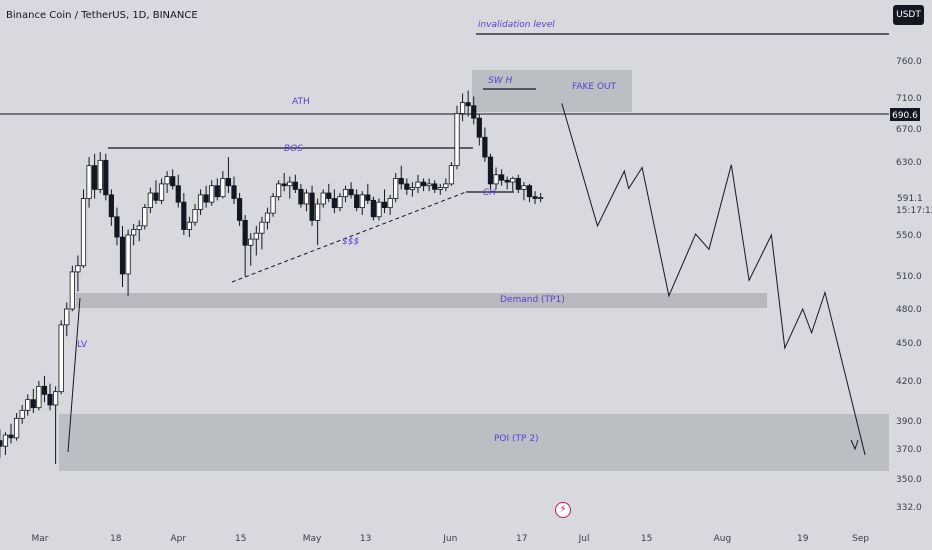 The image size is (932, 550). What do you see at coordinates (909, 422) in the screenshot?
I see `y-tick-label: 390.0` at bounding box center [909, 422].